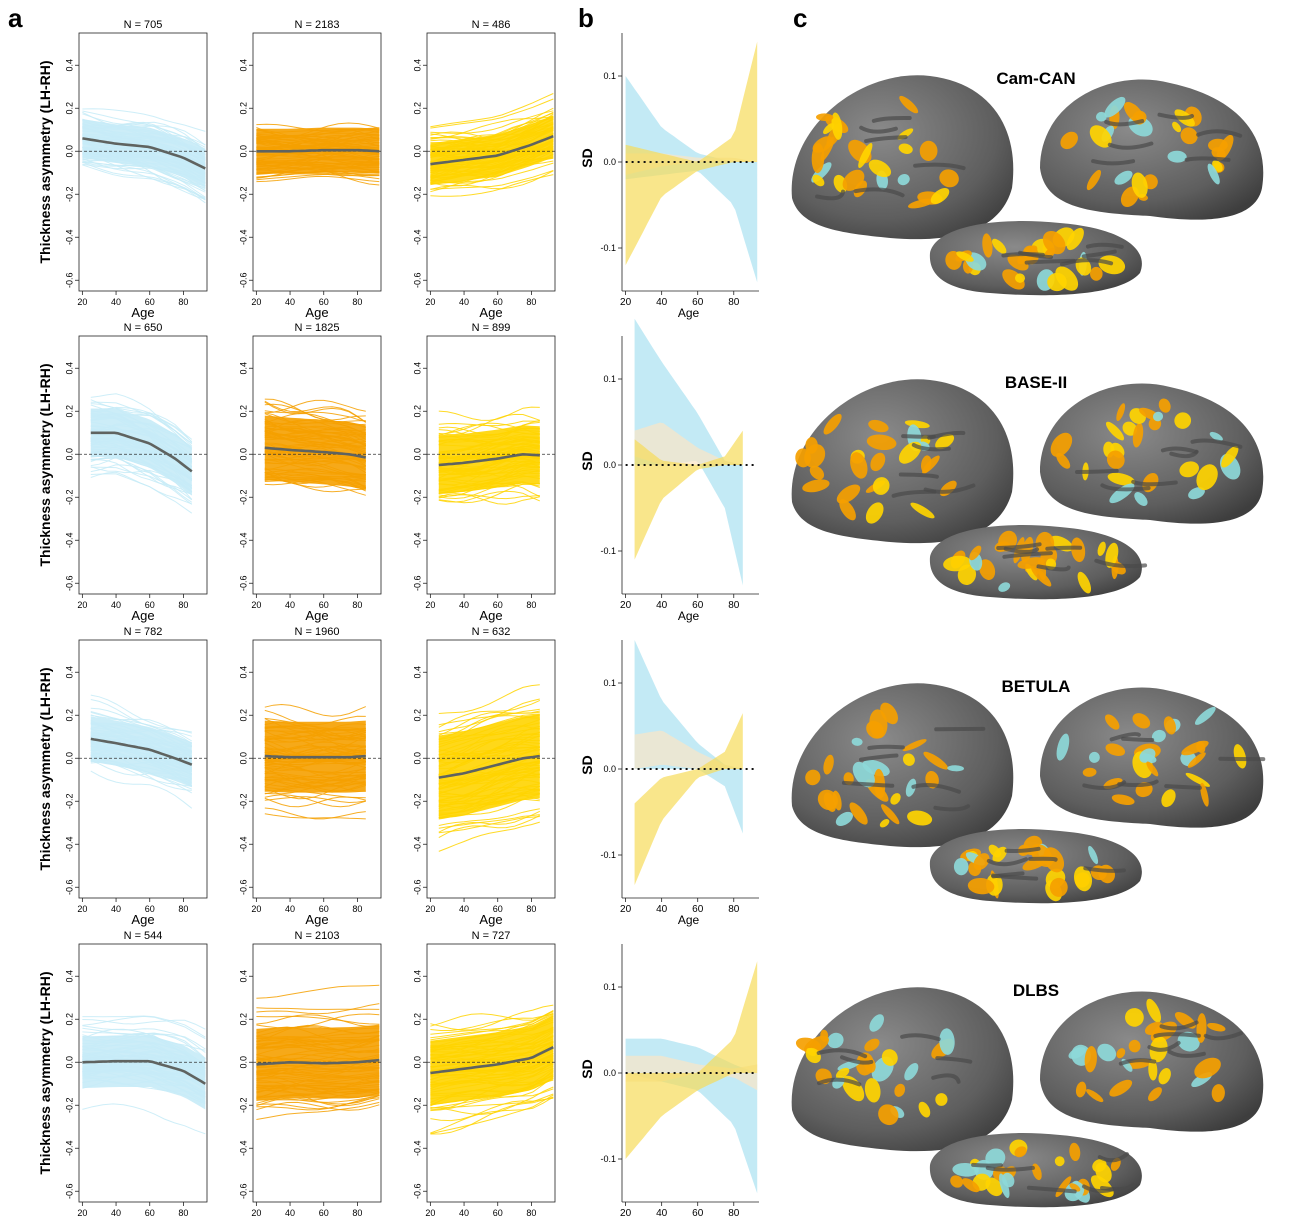 This screenshot has height=1219, width=1295. I want to click on trajectory-panel: N = 899 0.4 0.2 0.0 -0.2 -0.4 -0.620 40 60 80 Age, so click(484, 472).